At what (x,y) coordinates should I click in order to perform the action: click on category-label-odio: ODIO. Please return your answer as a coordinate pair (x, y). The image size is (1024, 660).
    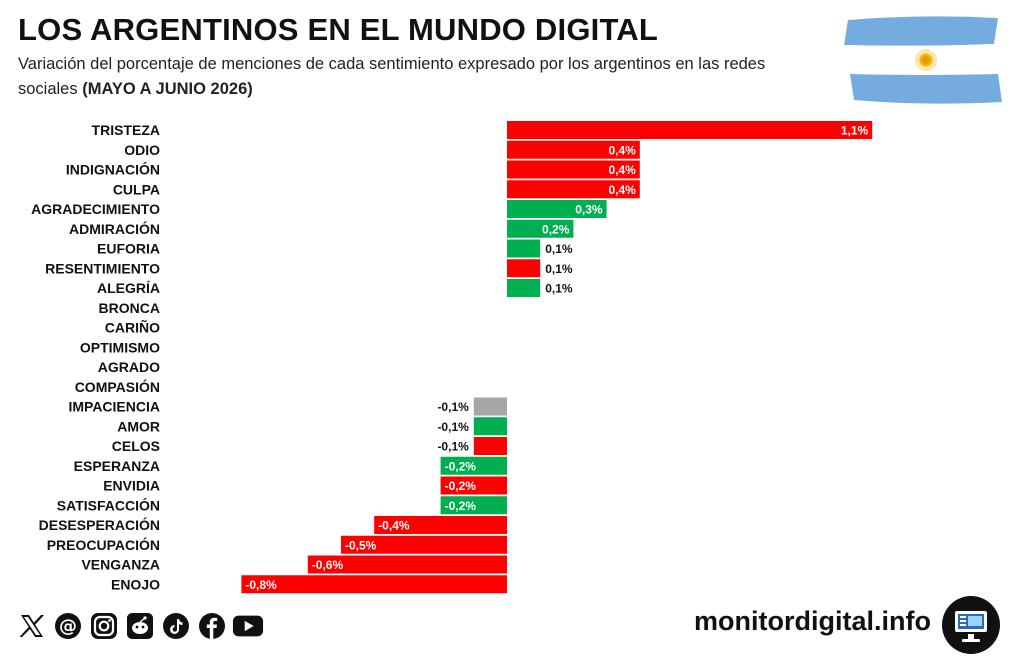
    Looking at the image, I should click on (142, 150).